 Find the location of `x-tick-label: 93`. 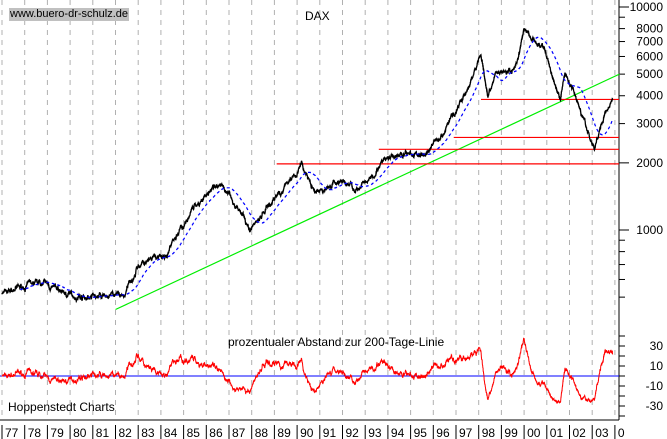

x-tick-label: 93 is located at coordinates (375, 432).